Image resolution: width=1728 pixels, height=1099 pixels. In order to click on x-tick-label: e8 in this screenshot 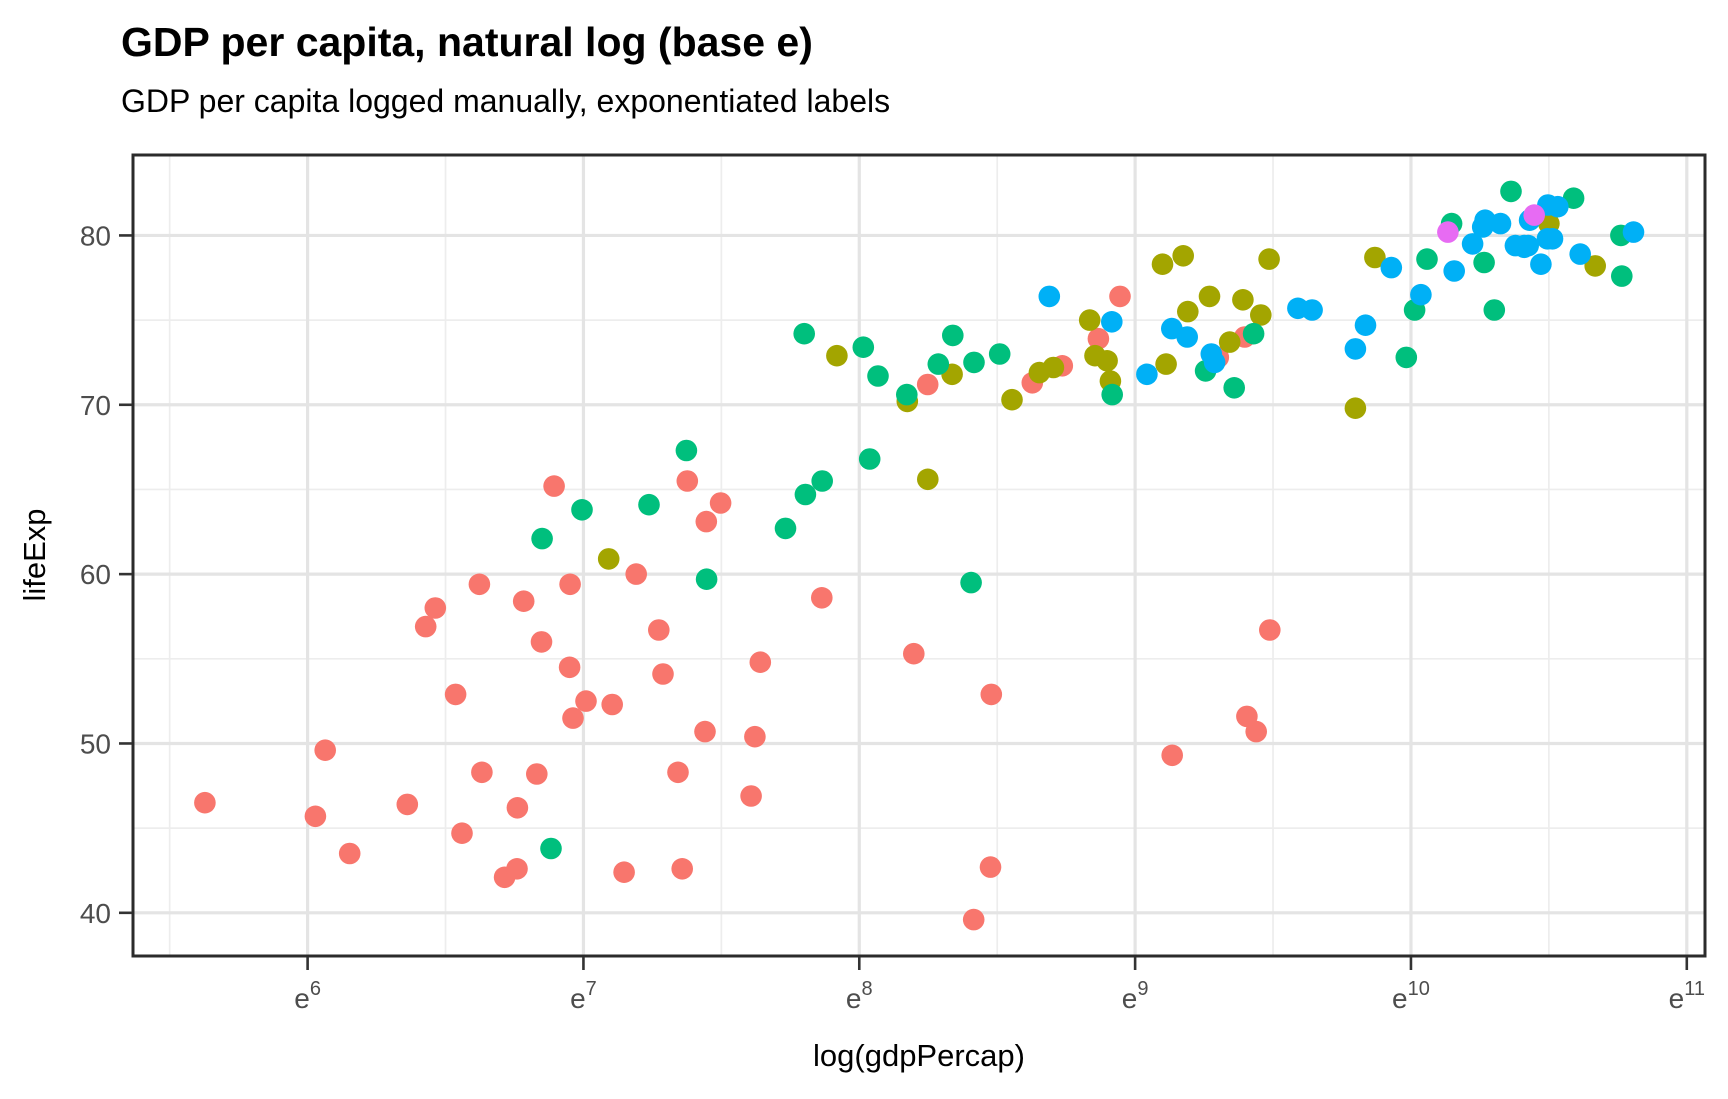, I will do `click(859, 996)`.